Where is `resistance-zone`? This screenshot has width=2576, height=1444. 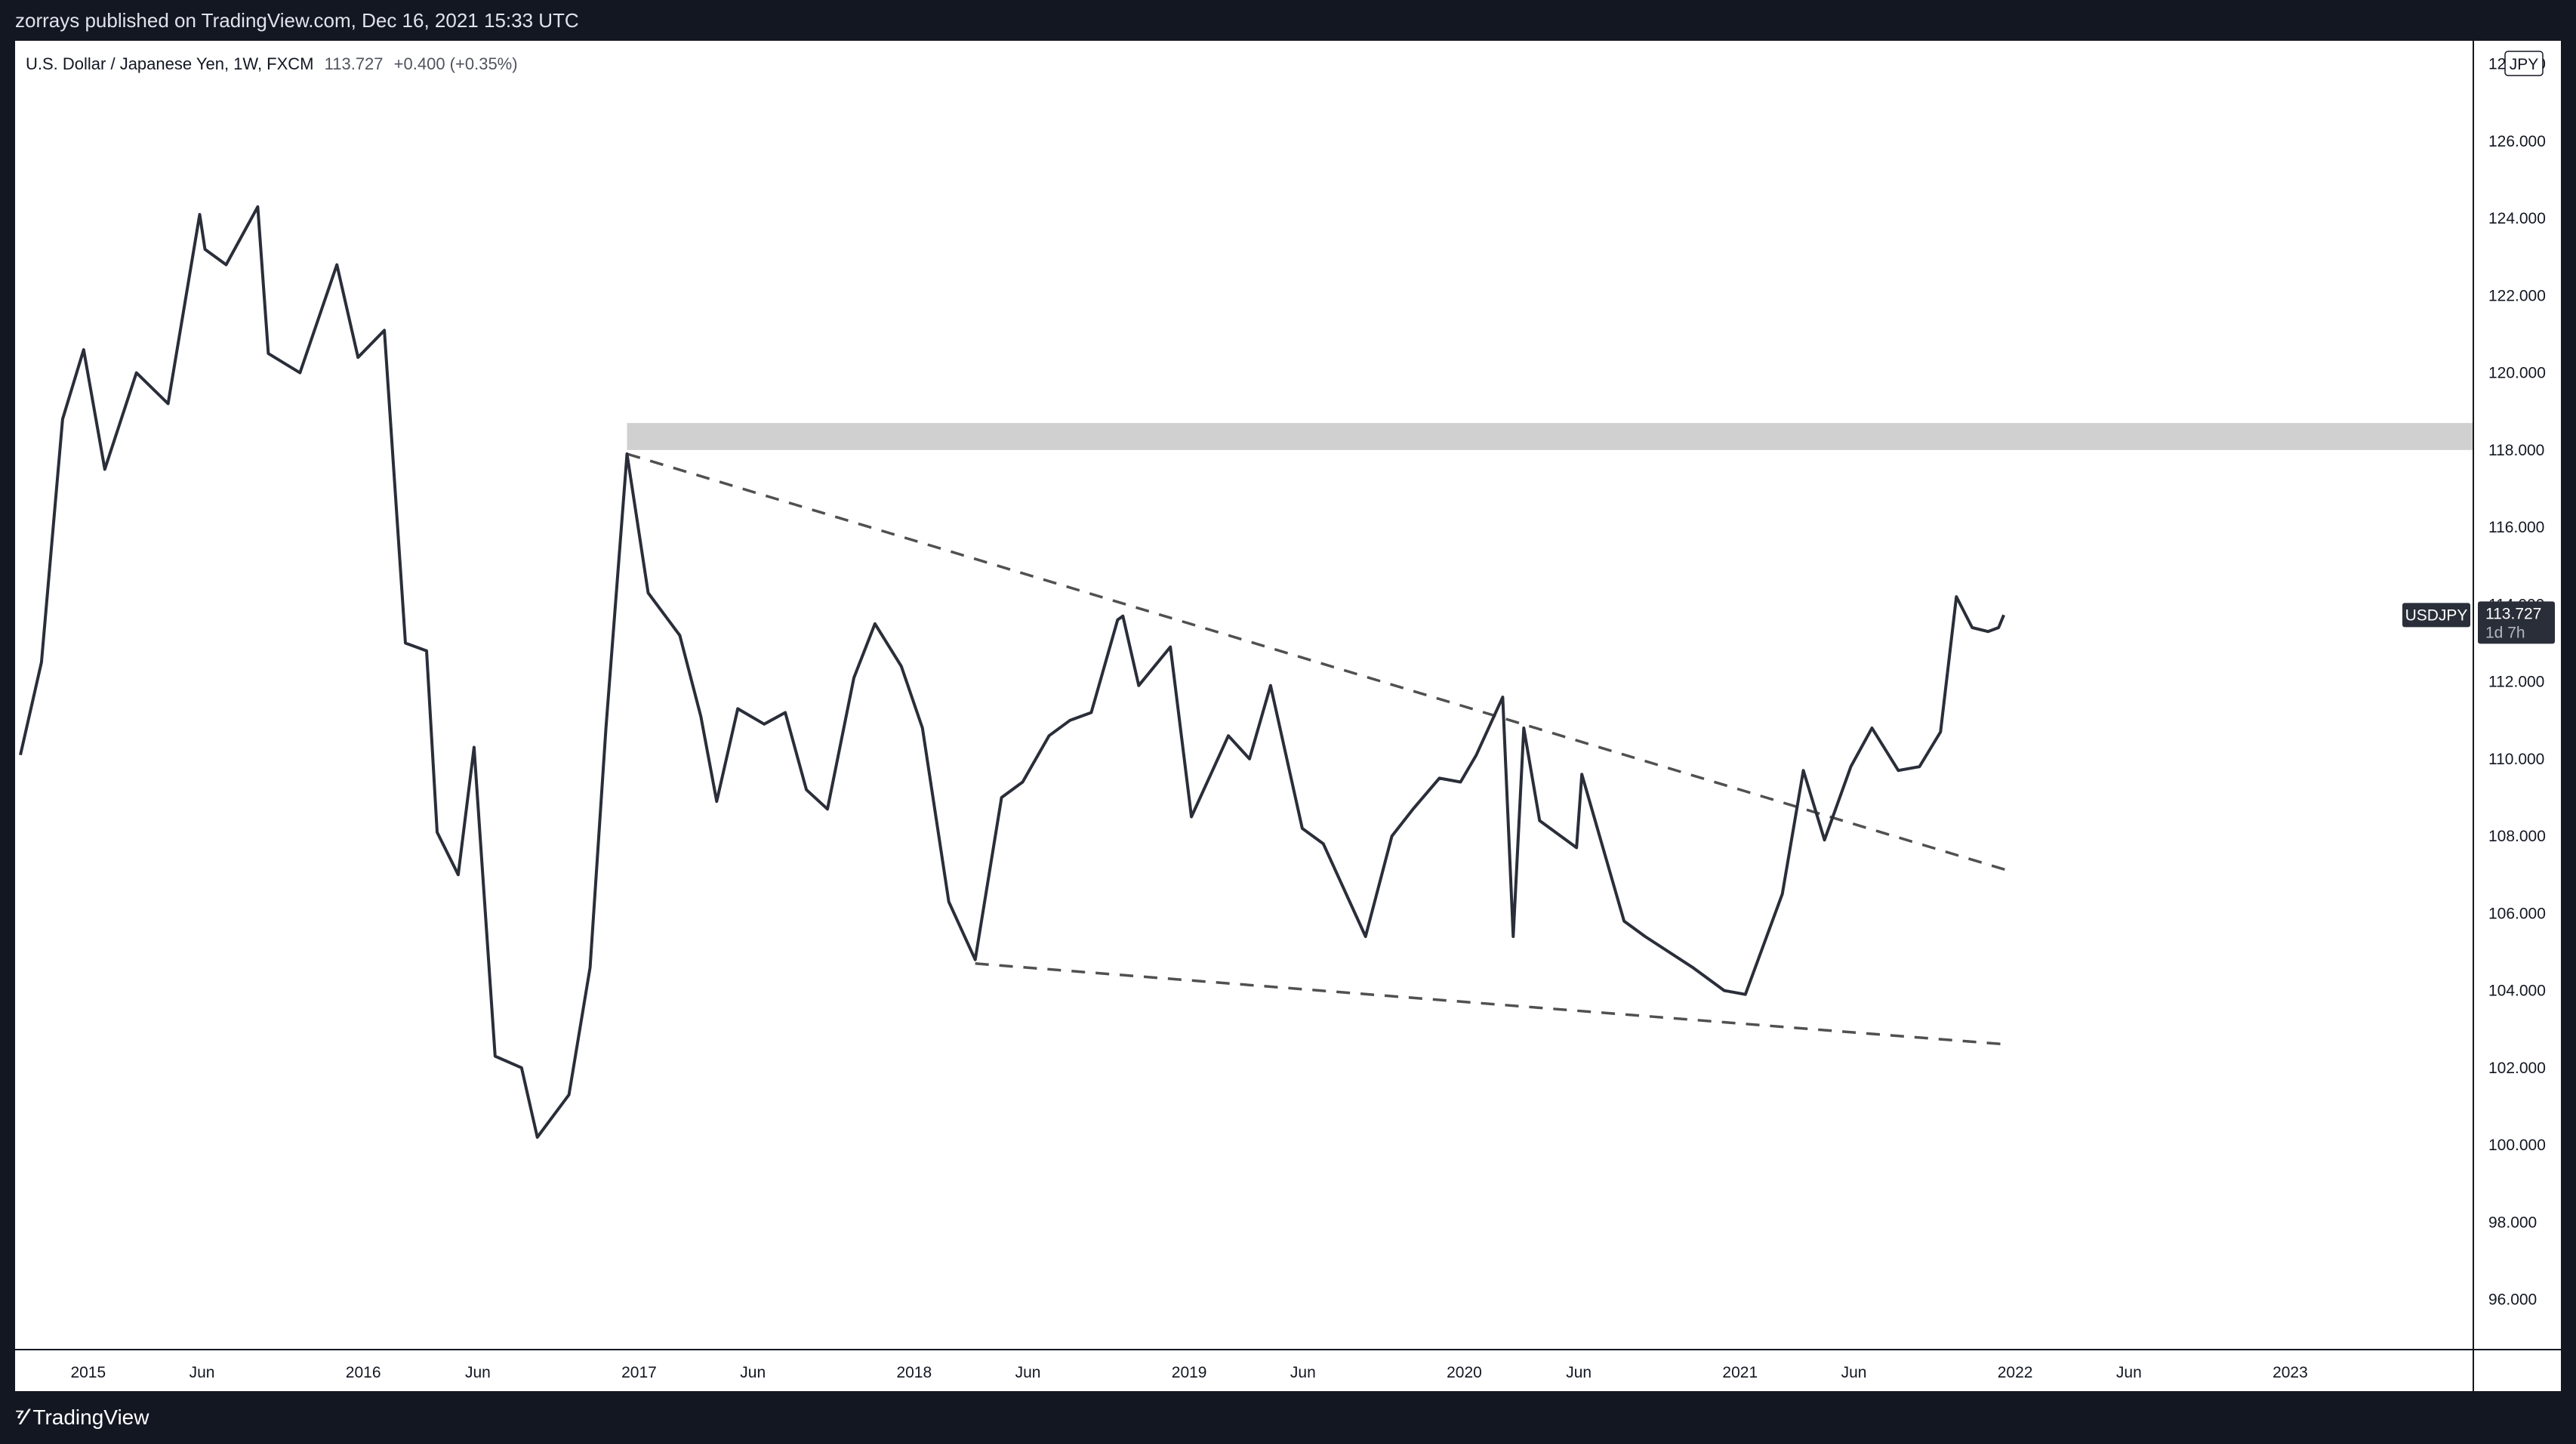
resistance-zone is located at coordinates (1550, 437).